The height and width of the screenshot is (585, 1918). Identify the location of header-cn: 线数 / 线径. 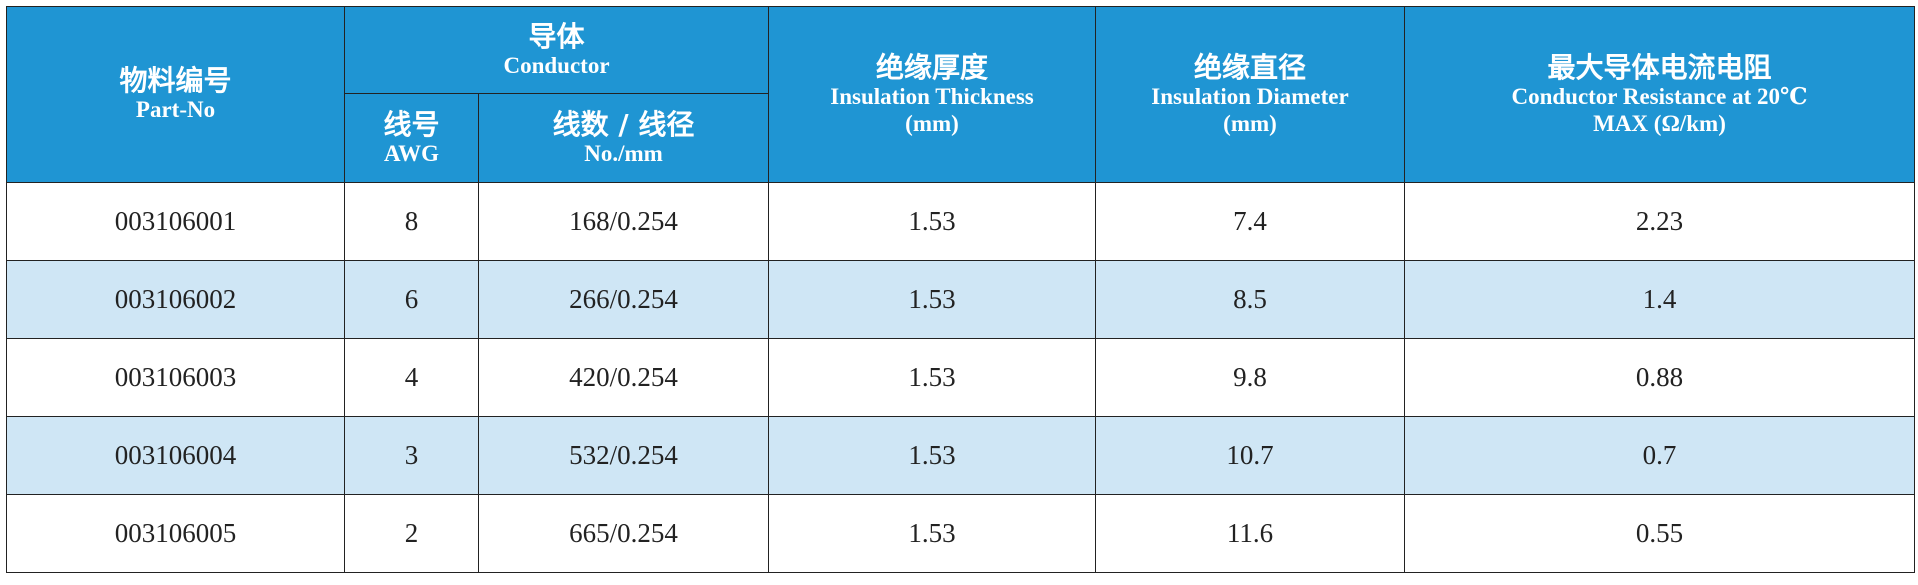
(623, 124).